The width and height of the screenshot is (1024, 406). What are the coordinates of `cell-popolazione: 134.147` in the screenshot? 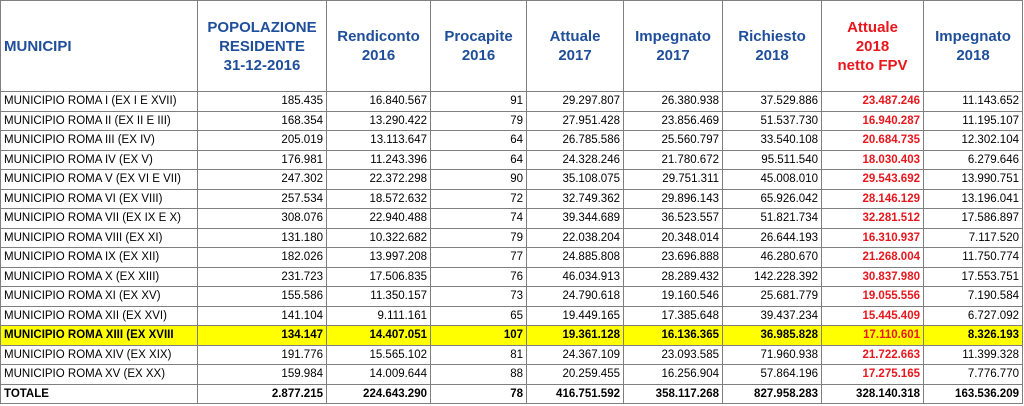 It's located at (262, 335).